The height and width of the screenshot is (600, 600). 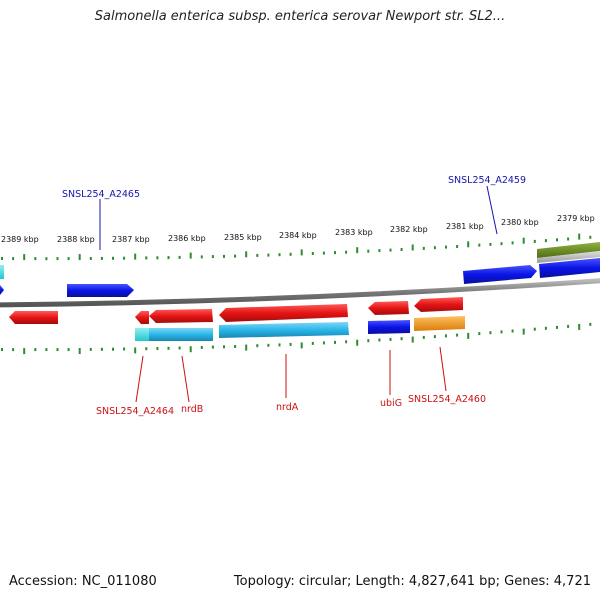 I want to click on gene-label: ubiG, so click(x=391, y=403).